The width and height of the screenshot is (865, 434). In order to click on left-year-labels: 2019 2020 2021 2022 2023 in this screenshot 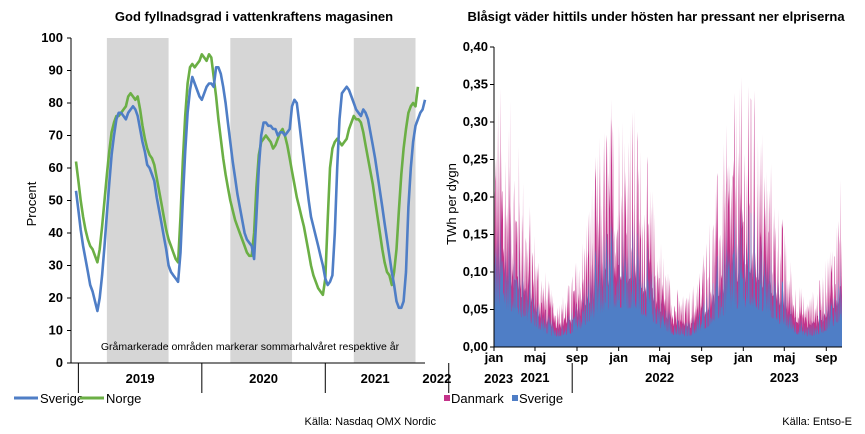, I will do `click(319, 378)`.